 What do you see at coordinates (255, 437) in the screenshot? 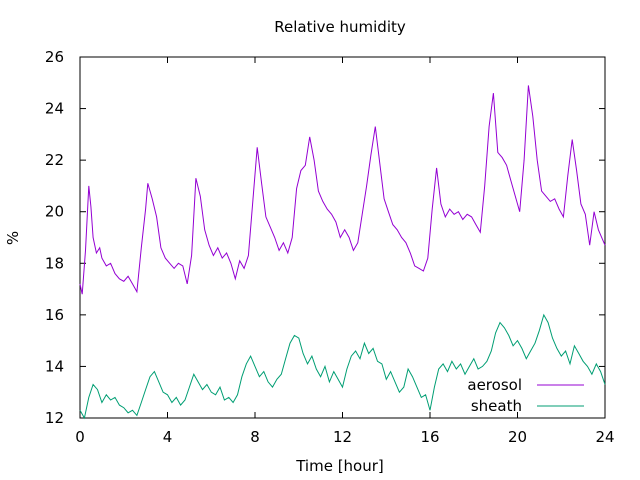
I see `x-tick-label: 8` at bounding box center [255, 437].